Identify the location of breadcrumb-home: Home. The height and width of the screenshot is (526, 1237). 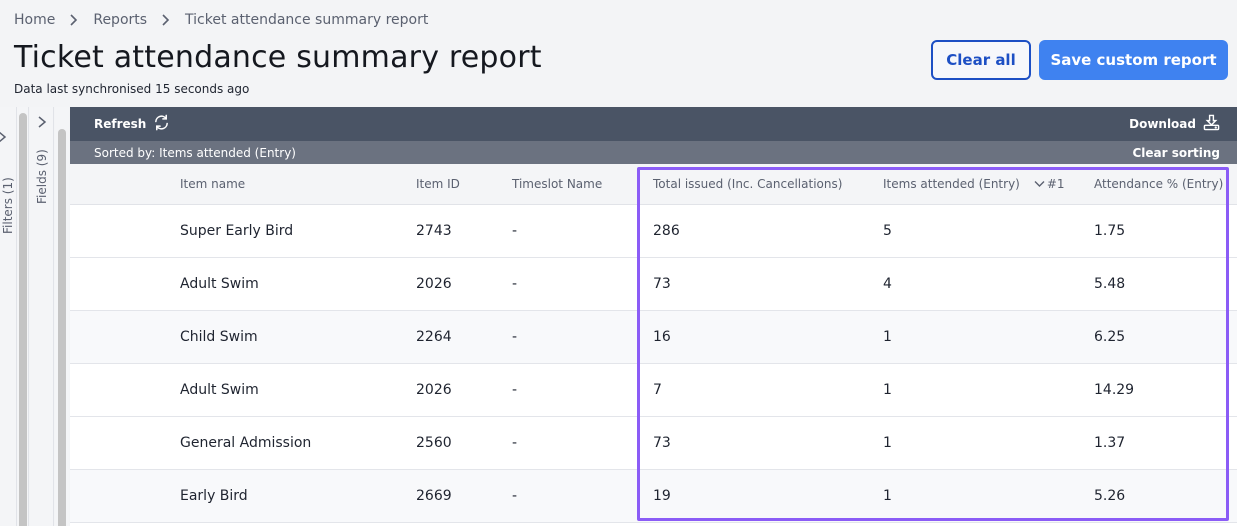
(35, 20).